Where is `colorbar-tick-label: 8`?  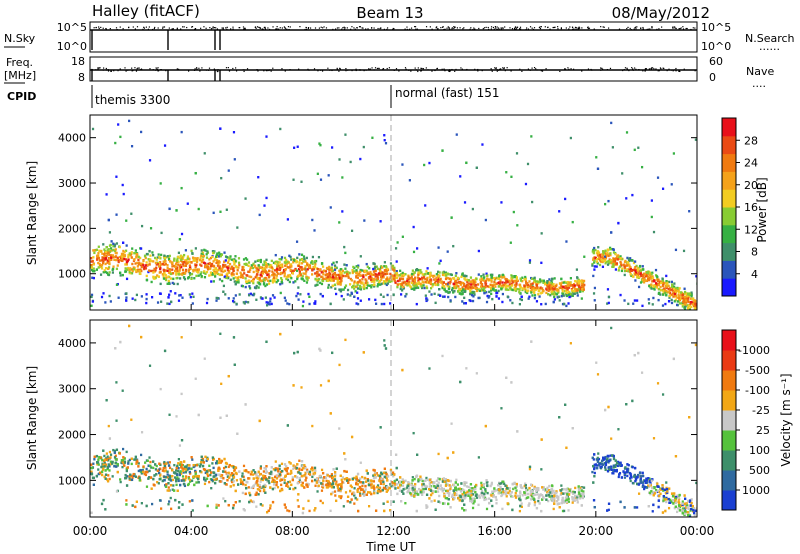 colorbar-tick-label: 8 is located at coordinates (754, 252).